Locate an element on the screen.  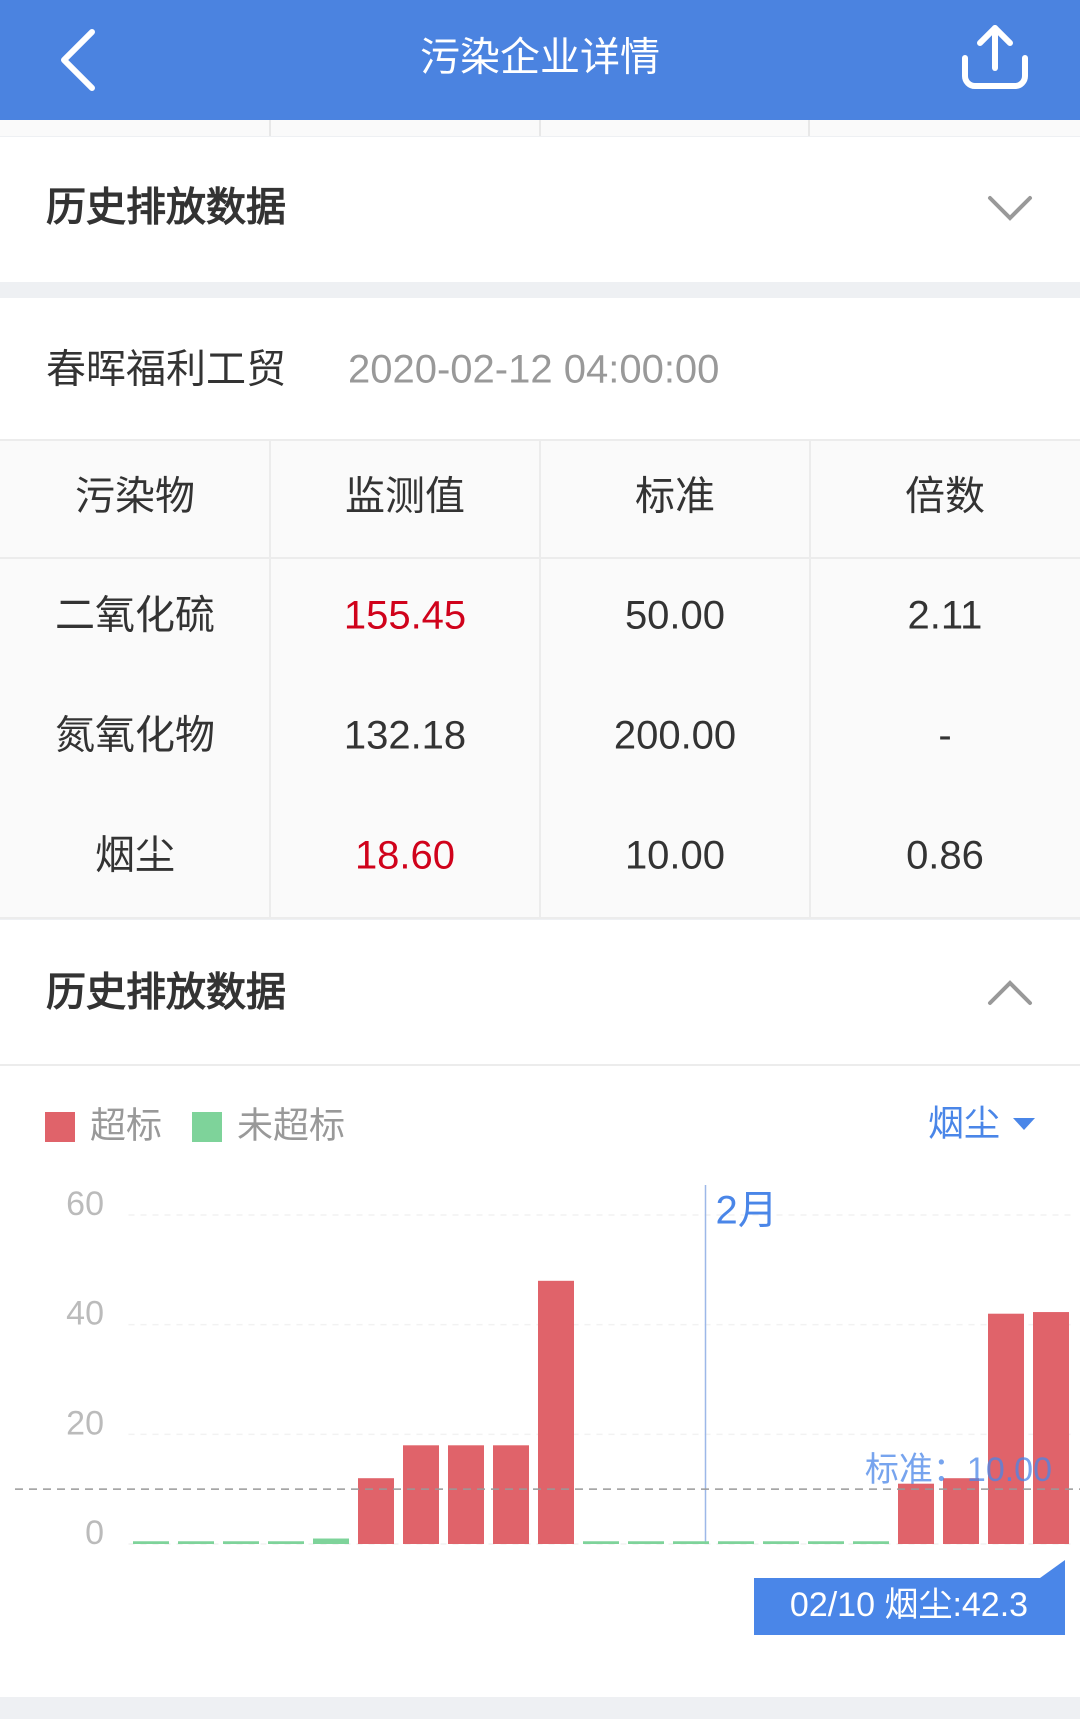
expand-icon is located at coordinates (1010, 208).